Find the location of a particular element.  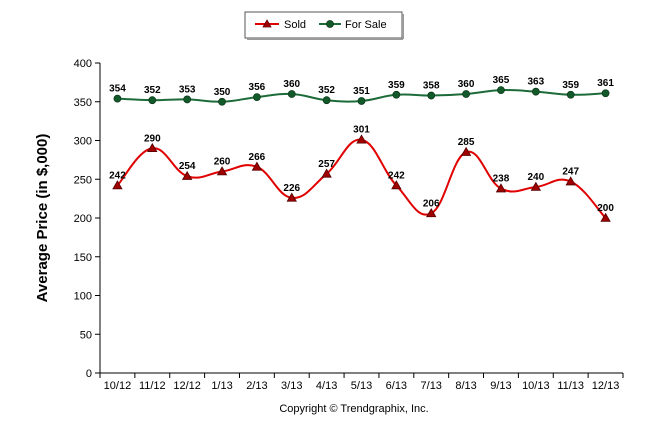

data-label: 351 is located at coordinates (361, 91).